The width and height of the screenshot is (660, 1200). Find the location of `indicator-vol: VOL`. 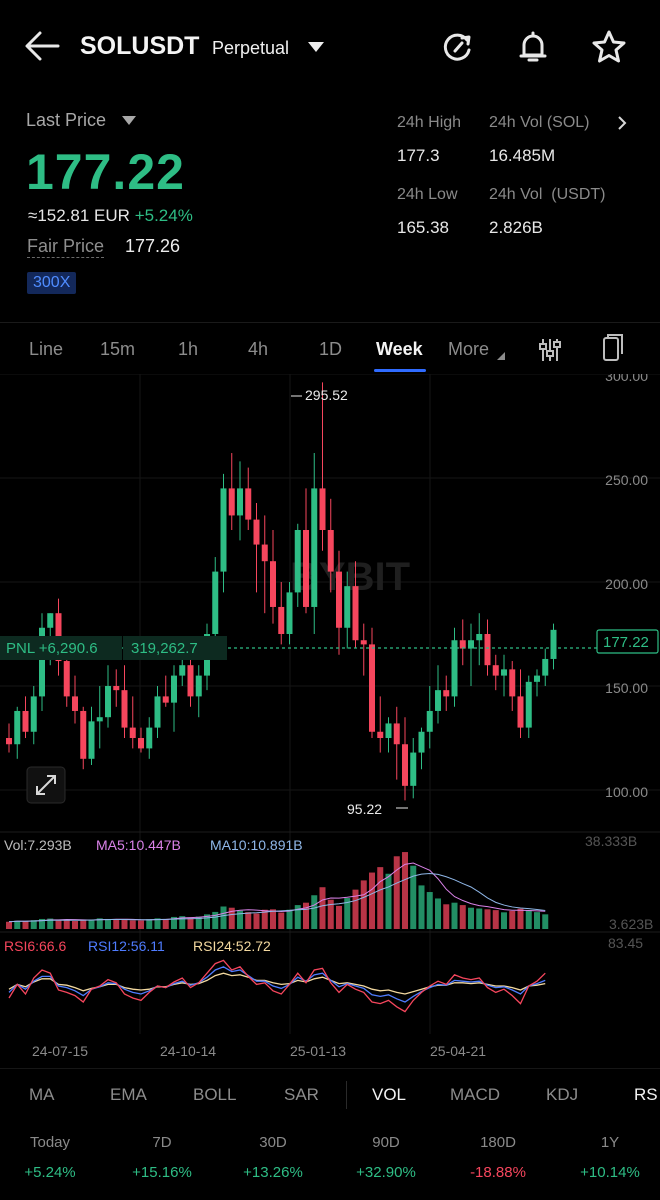

indicator-vol: VOL is located at coordinates (389, 1094).